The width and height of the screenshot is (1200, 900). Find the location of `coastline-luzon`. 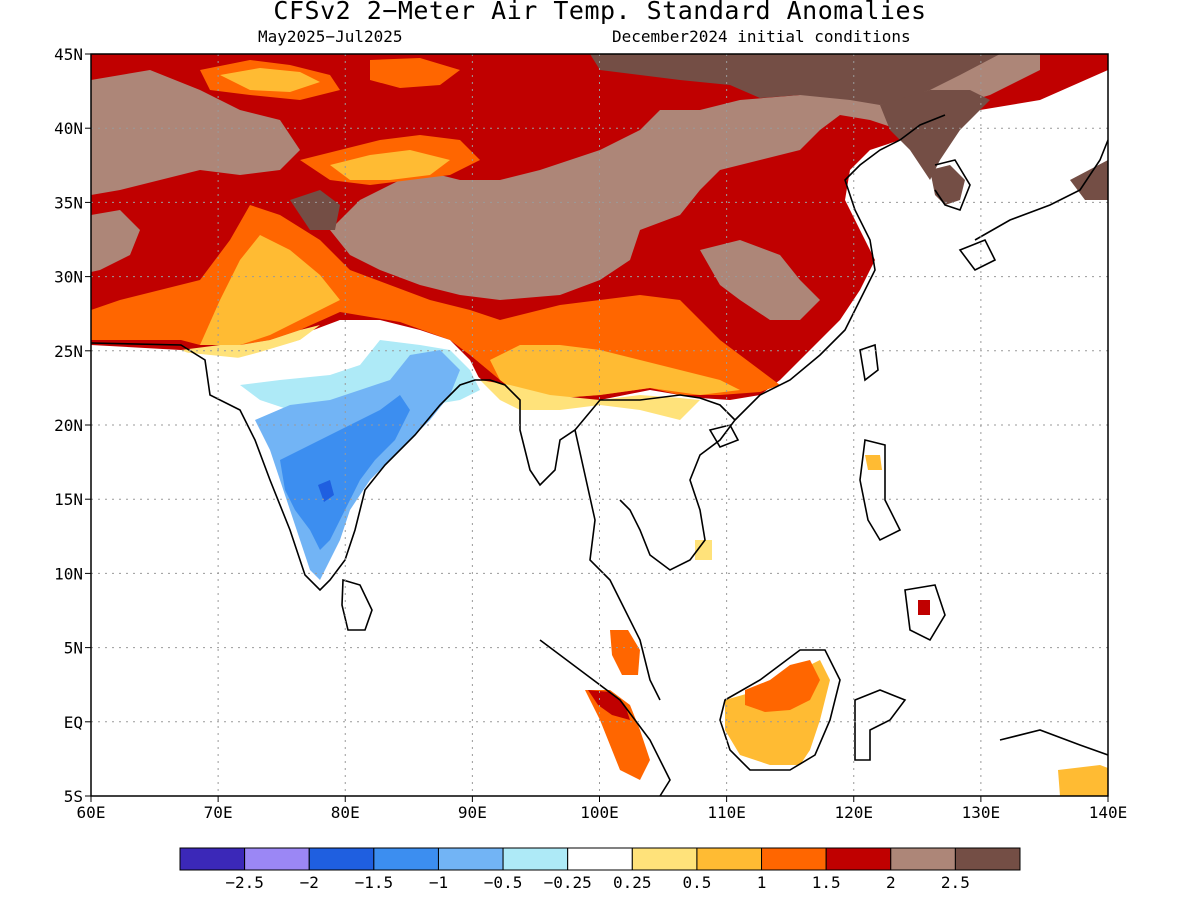

coastline-luzon is located at coordinates (880, 490).